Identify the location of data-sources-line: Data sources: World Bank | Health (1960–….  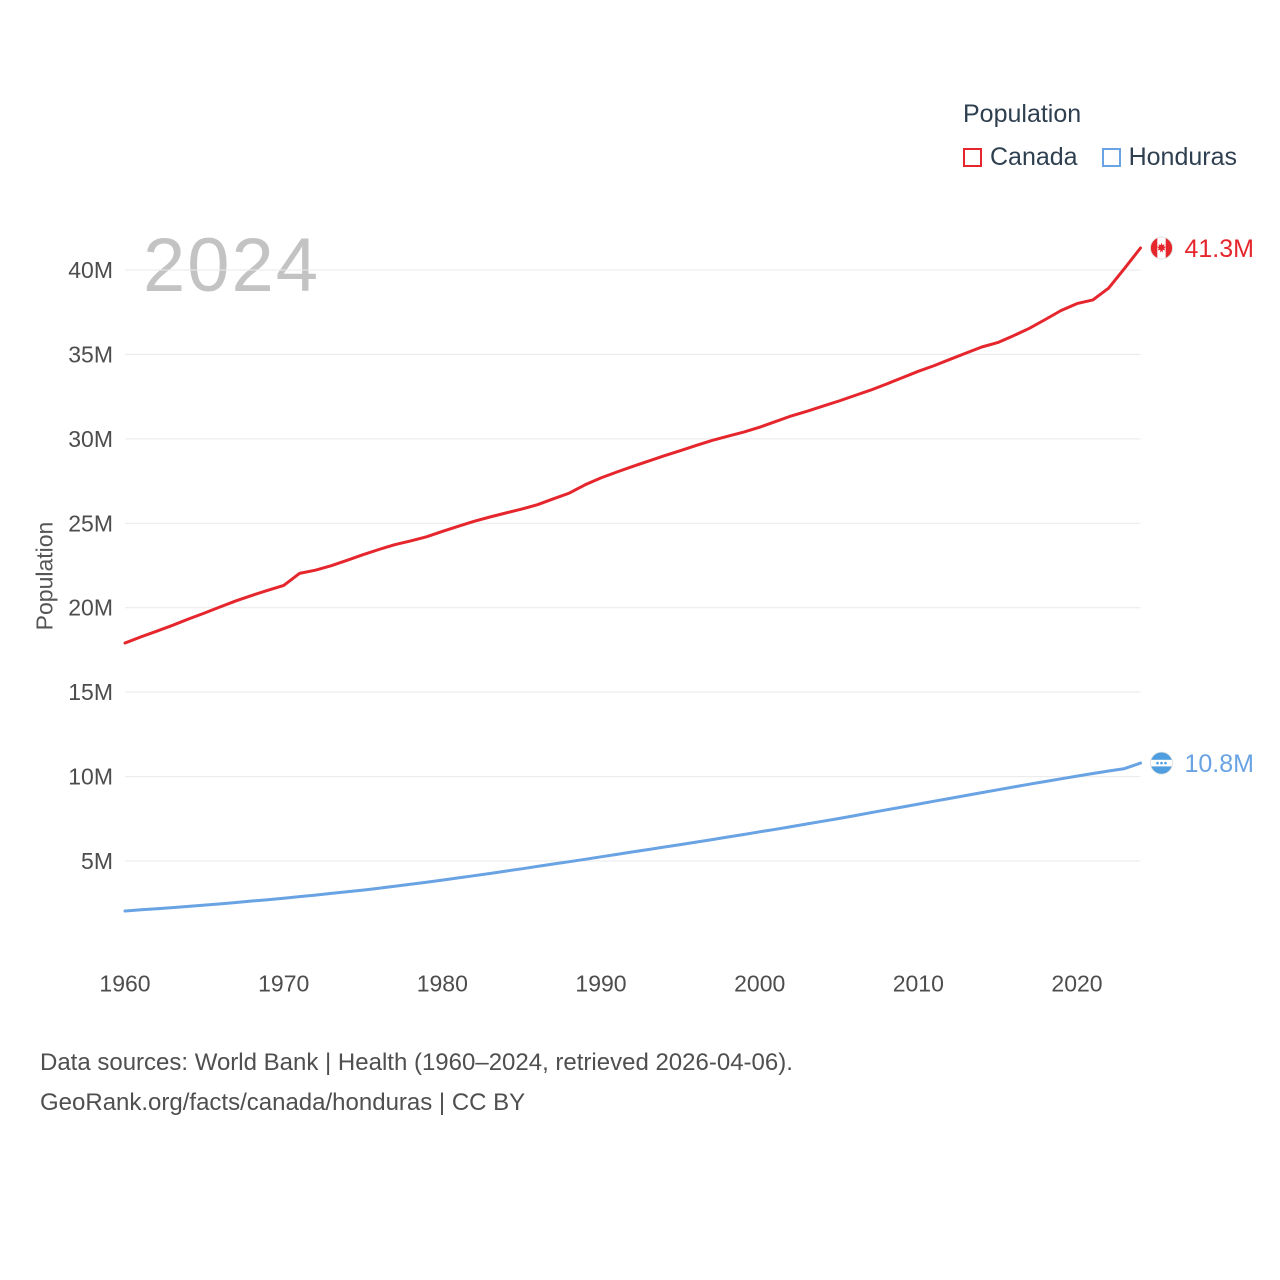
(416, 1062).